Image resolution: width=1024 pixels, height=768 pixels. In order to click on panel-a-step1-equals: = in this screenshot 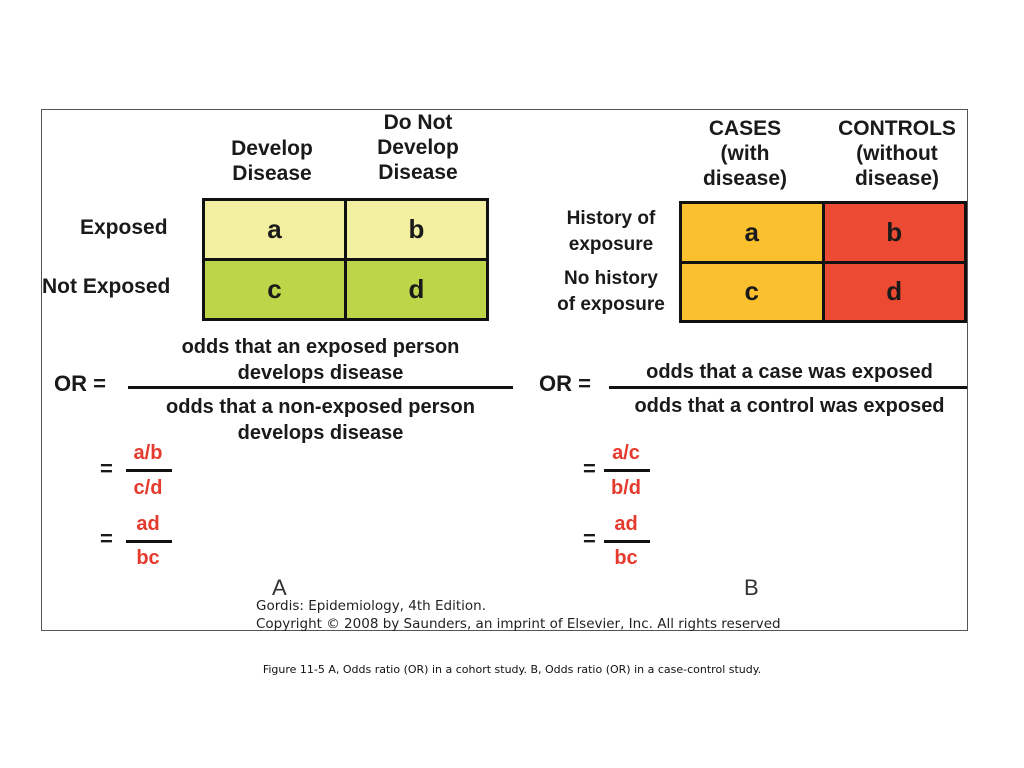, I will do `click(106, 468)`.